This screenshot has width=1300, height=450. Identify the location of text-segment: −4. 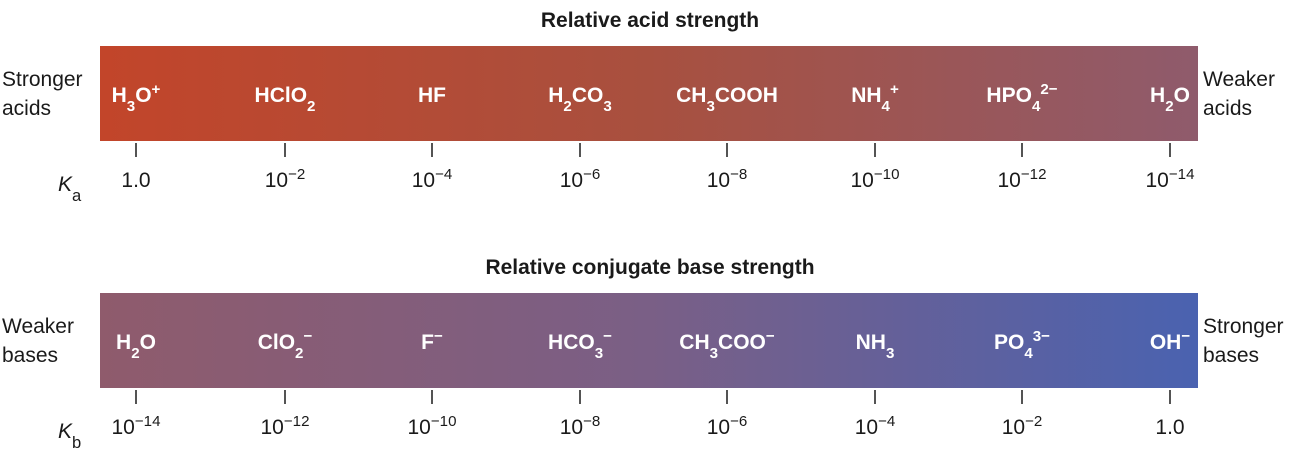
(886, 421).